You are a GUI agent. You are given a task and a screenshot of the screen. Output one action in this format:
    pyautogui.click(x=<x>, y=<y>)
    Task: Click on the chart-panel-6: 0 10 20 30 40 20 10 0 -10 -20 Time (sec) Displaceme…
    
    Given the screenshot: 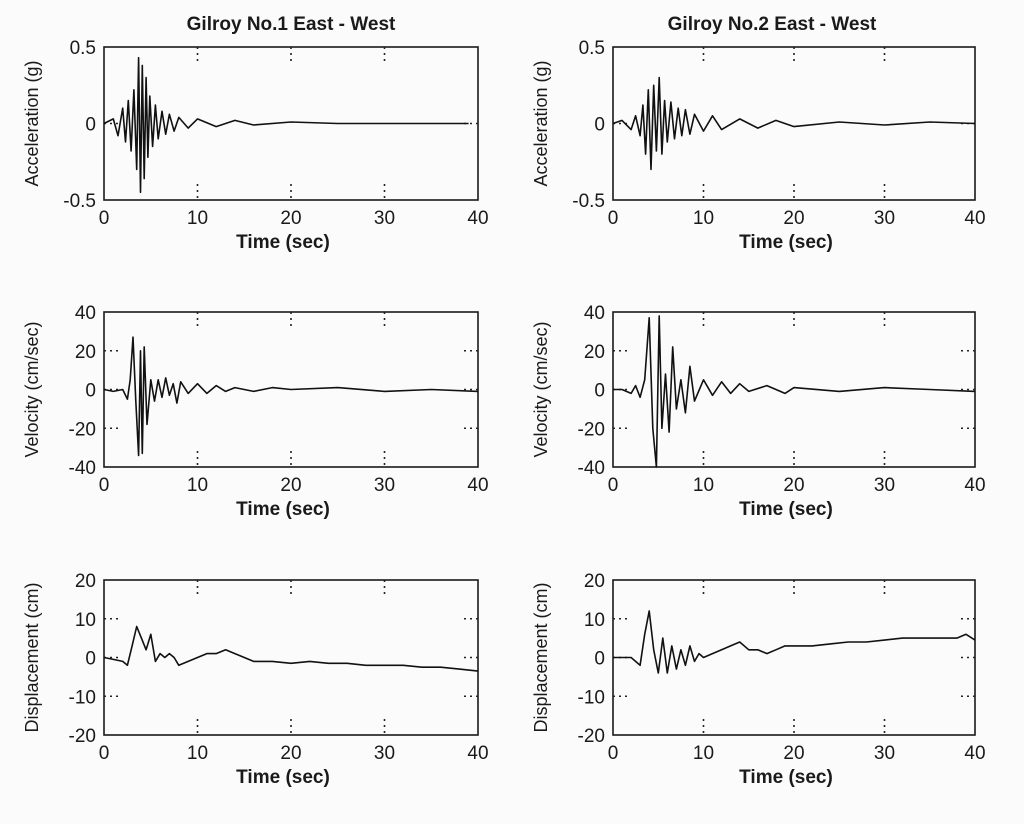 What is the action you would take?
    pyautogui.click(x=758, y=679)
    